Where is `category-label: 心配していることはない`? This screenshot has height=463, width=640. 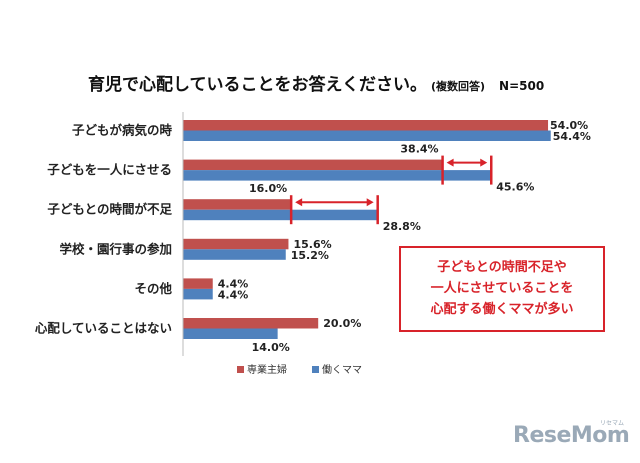
category-label: 心配していることはない is located at coordinates (103, 328).